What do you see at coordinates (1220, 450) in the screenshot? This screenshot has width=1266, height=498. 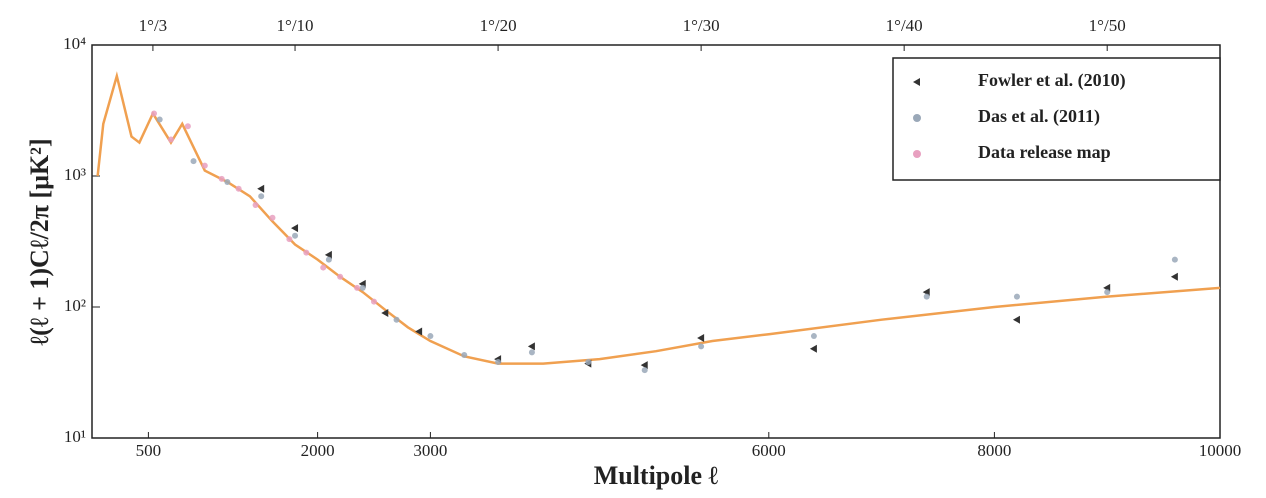 I see `x-tick-label: 10000` at bounding box center [1220, 450].